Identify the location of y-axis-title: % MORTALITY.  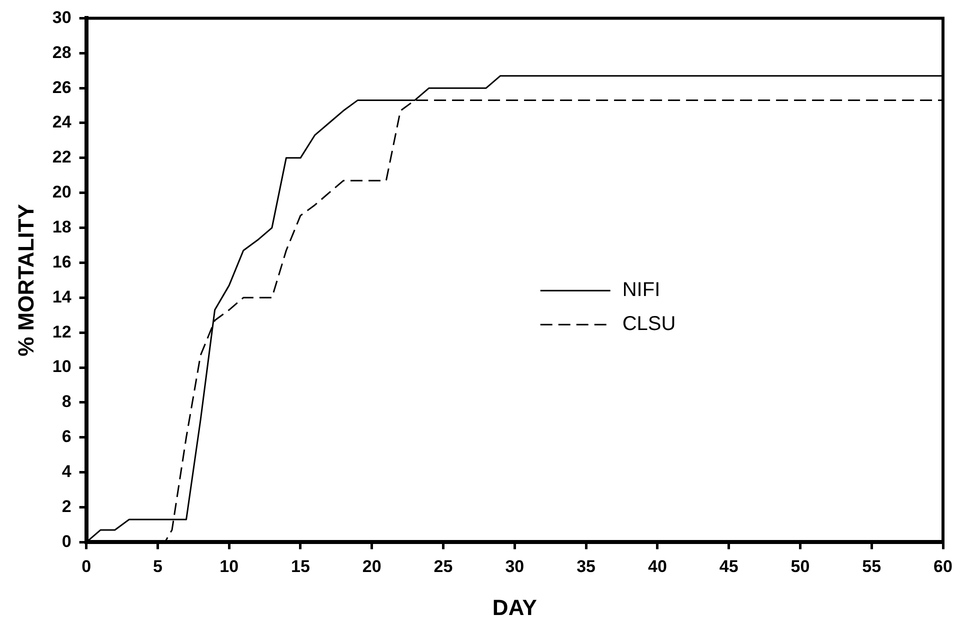
(25, 280).